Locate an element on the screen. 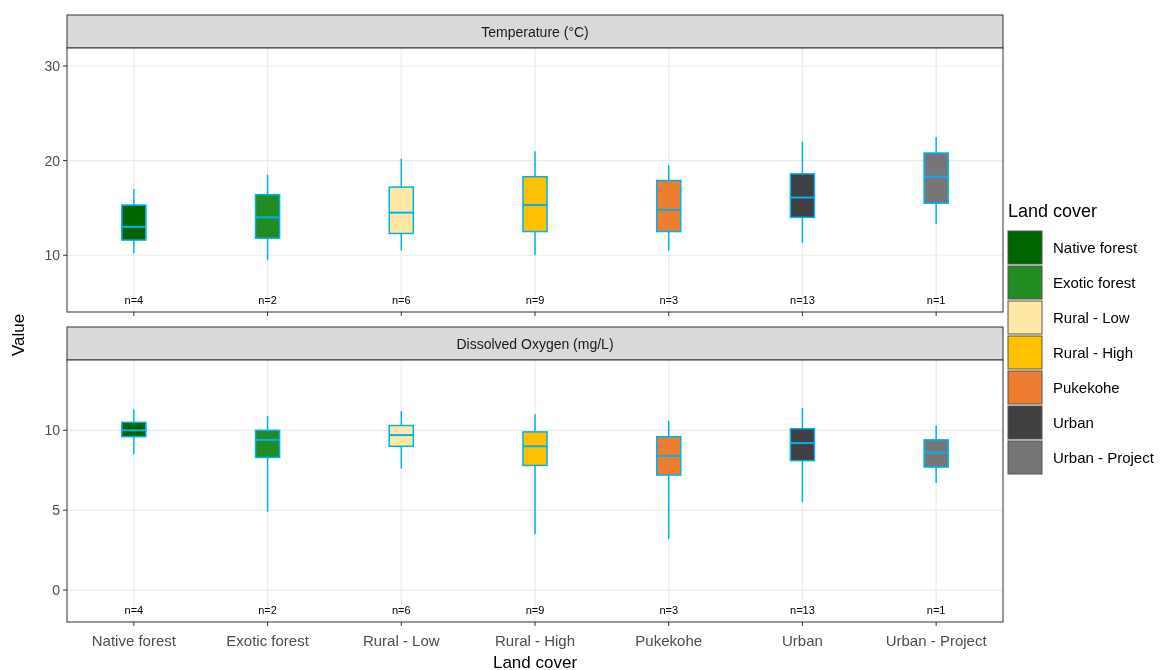 The height and width of the screenshot is (670, 1173). x-tick-label: Rural - High is located at coordinates (535, 640).